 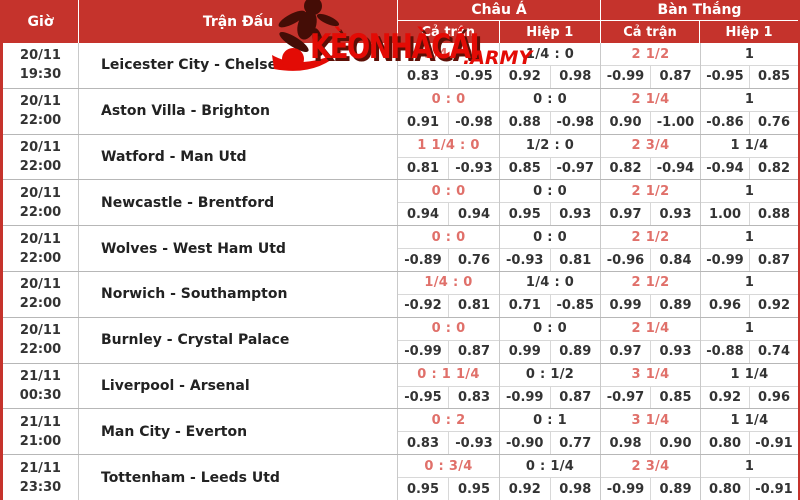 What do you see at coordinates (575, 168) in the screenshot?
I see `asian-firsthalf-away-odds: -0.97` at bounding box center [575, 168].